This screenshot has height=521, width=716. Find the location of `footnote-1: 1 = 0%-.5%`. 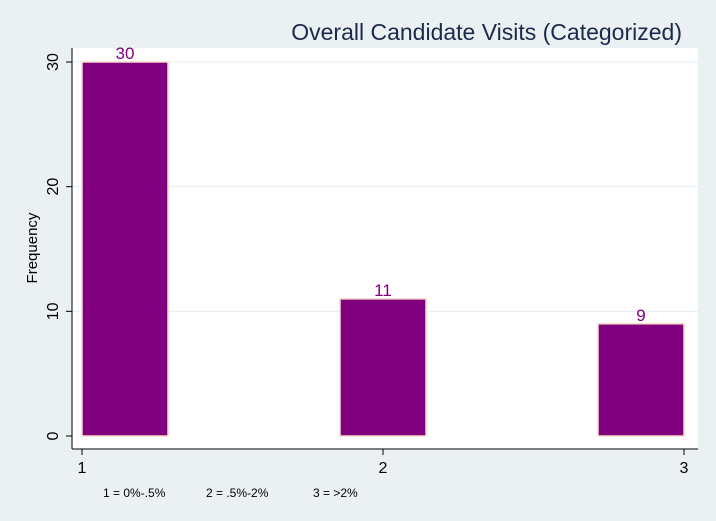

footnote-1: 1 = 0%-.5% is located at coordinates (134, 493).